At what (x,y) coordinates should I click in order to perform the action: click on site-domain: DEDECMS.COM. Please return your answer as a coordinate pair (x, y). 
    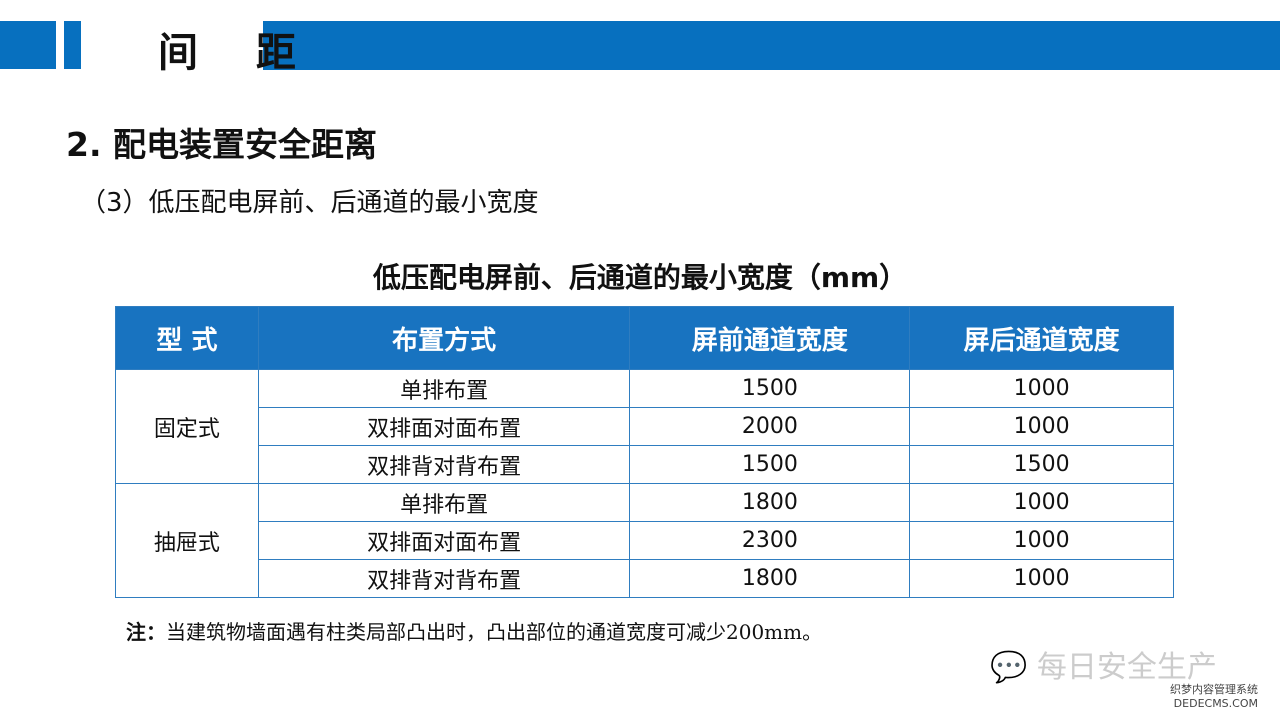
    Looking at the image, I should click on (1215, 703).